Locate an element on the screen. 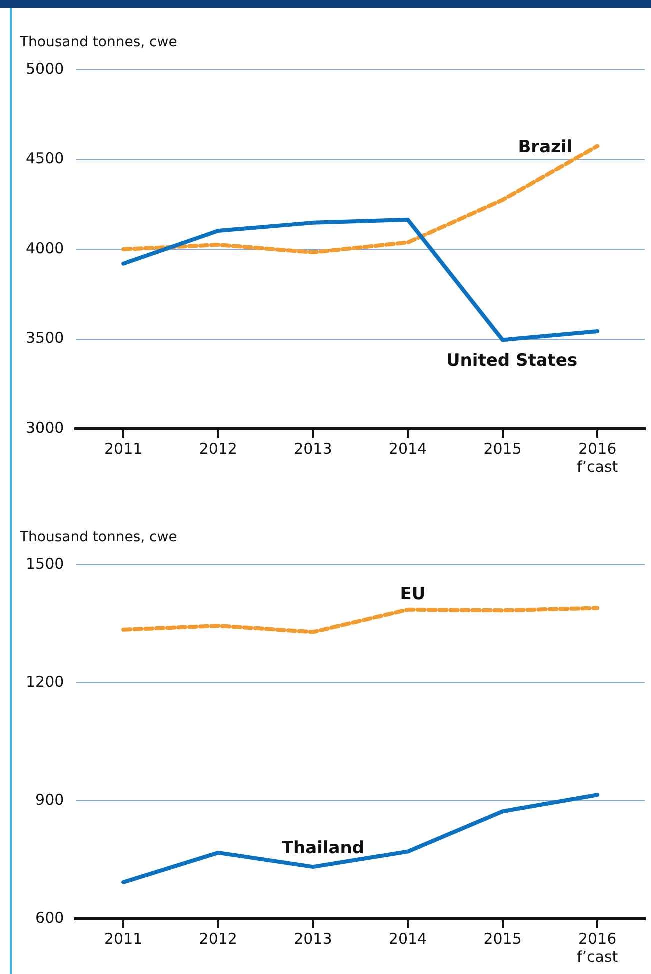 The image size is (651, 974). y-tick-label: 3500 is located at coordinates (45, 338).